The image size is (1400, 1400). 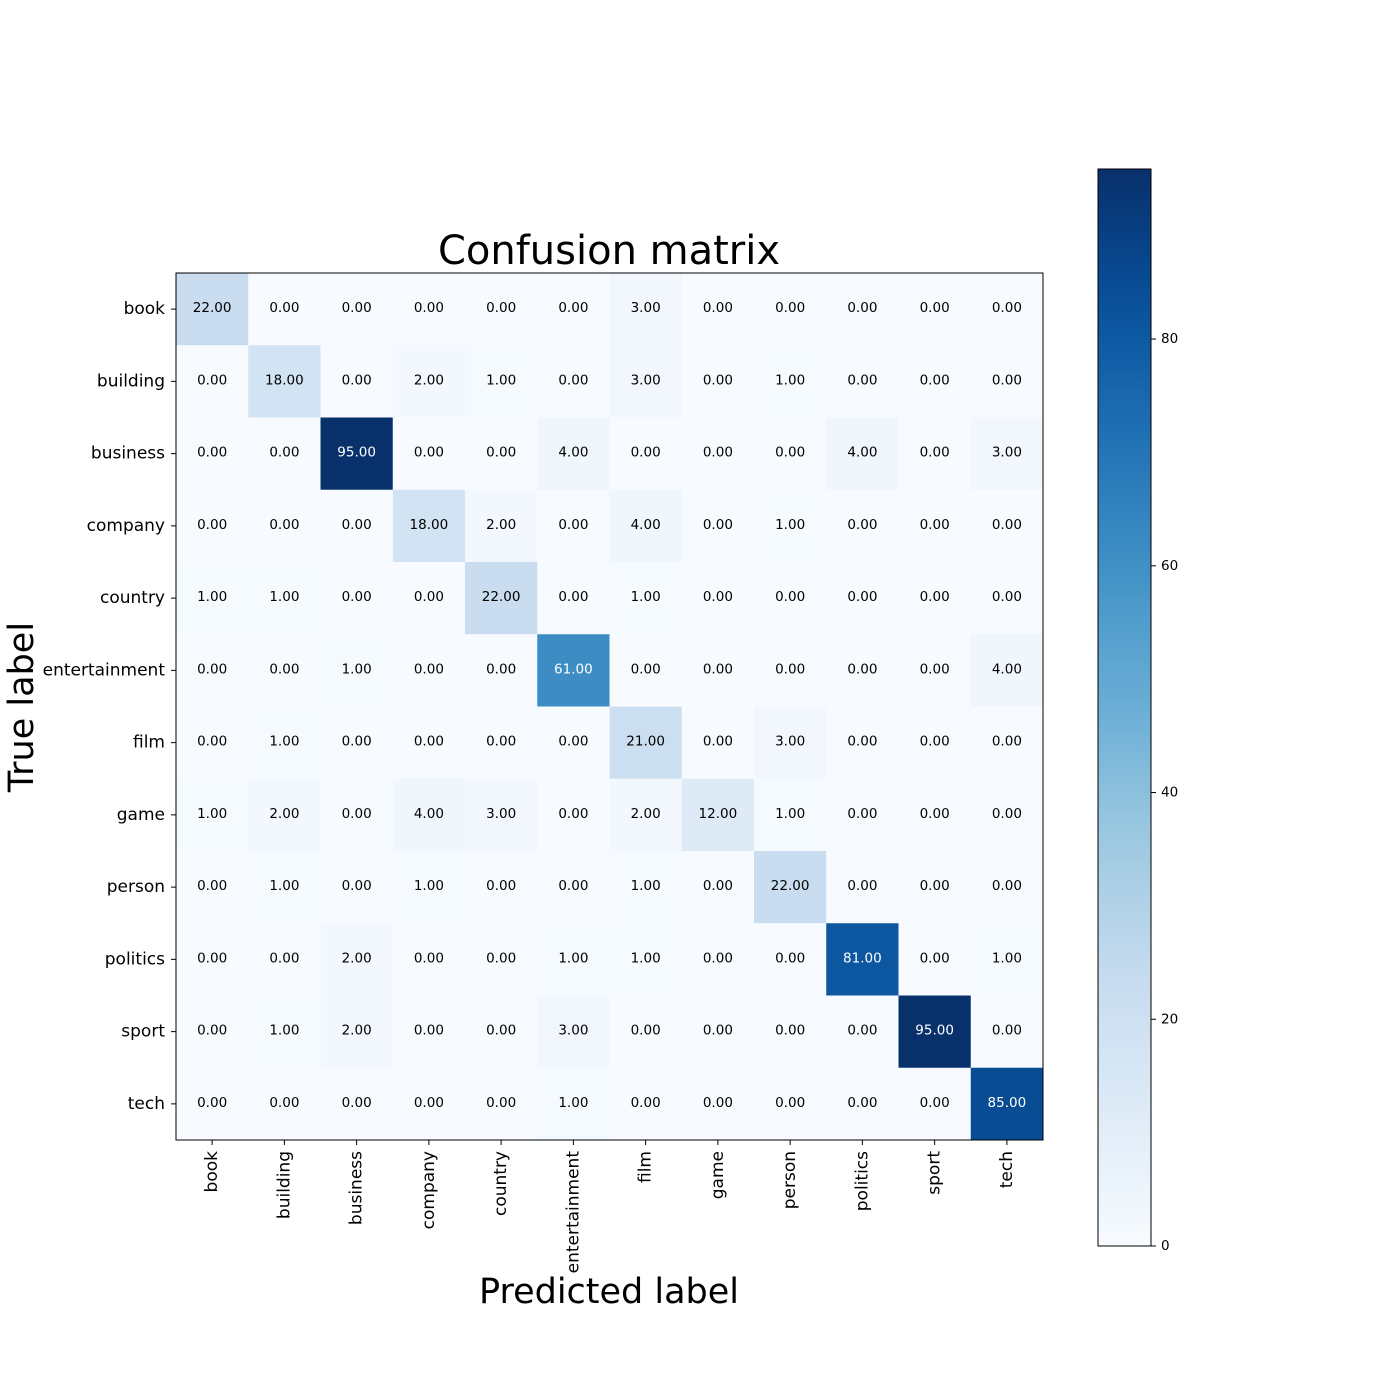 What do you see at coordinates (1007, 1103) in the screenshot?
I see `cell-value-label: 85.00` at bounding box center [1007, 1103].